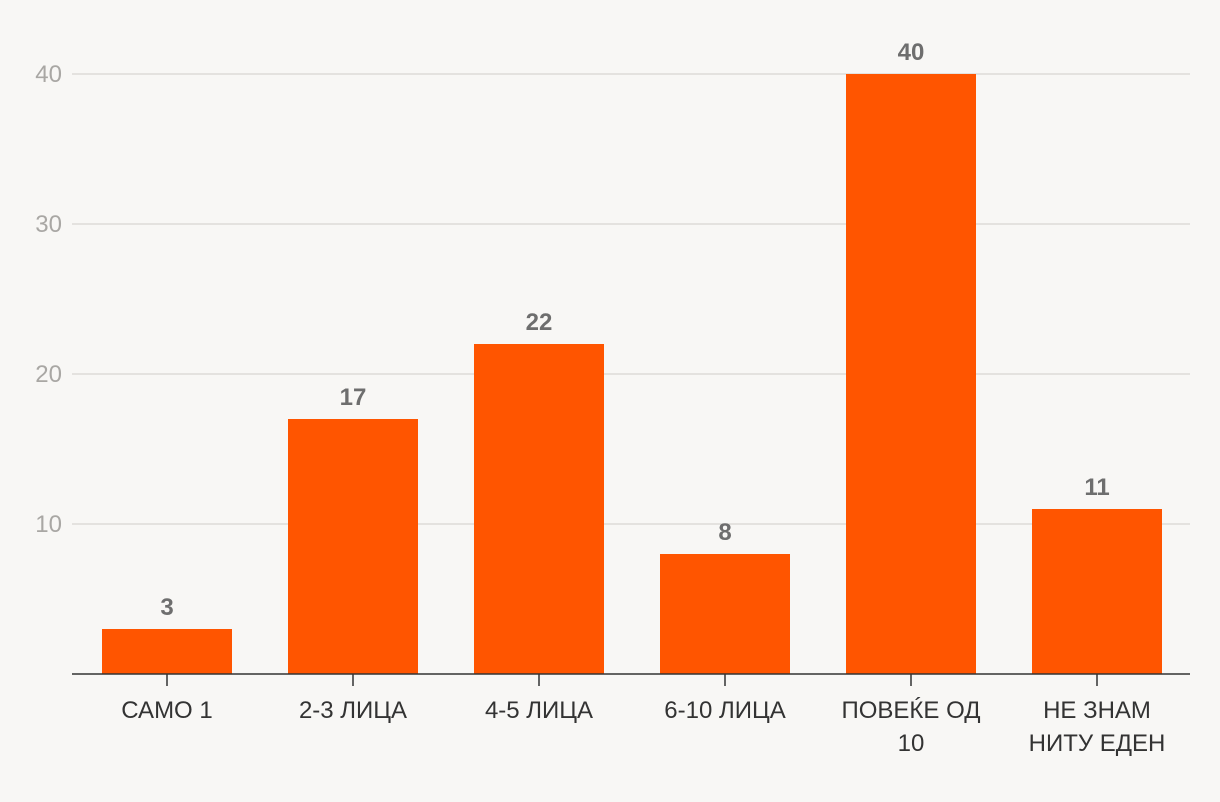 Image resolution: width=1220 pixels, height=802 pixels. Describe the element at coordinates (911, 52) in the screenshot. I see `data-label: 40` at that location.